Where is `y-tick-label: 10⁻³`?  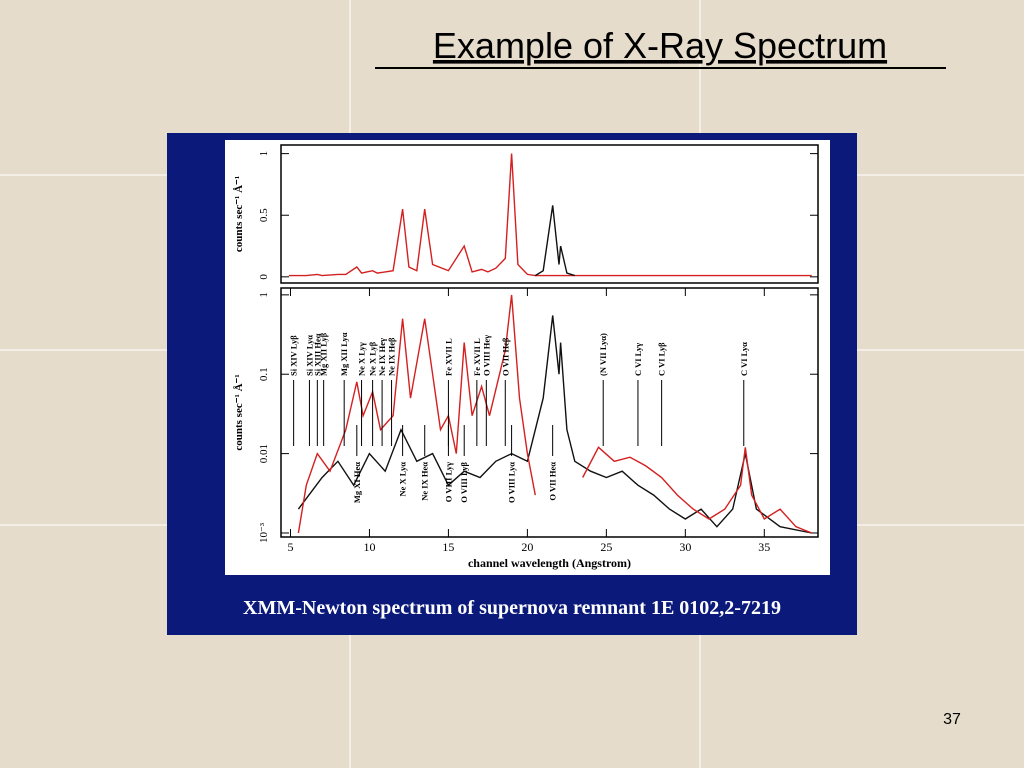
y-tick-label: 10⁻³ is located at coordinates (264, 532).